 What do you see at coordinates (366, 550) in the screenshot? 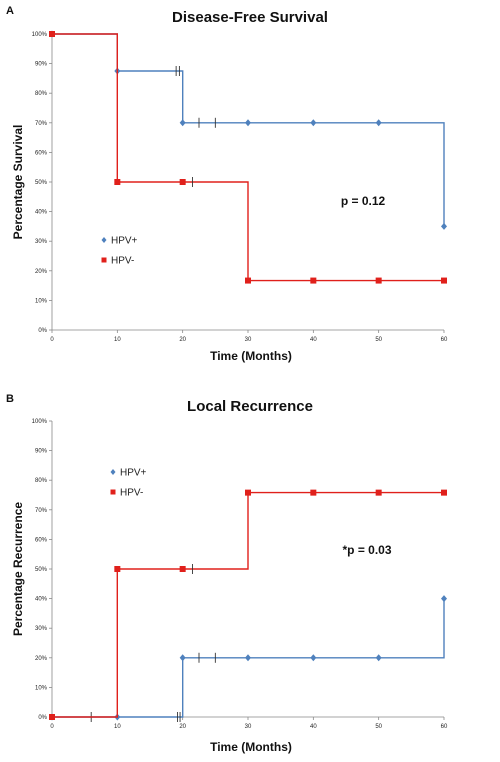
I see `p-value-annotation: *p = 0.03` at bounding box center [366, 550].